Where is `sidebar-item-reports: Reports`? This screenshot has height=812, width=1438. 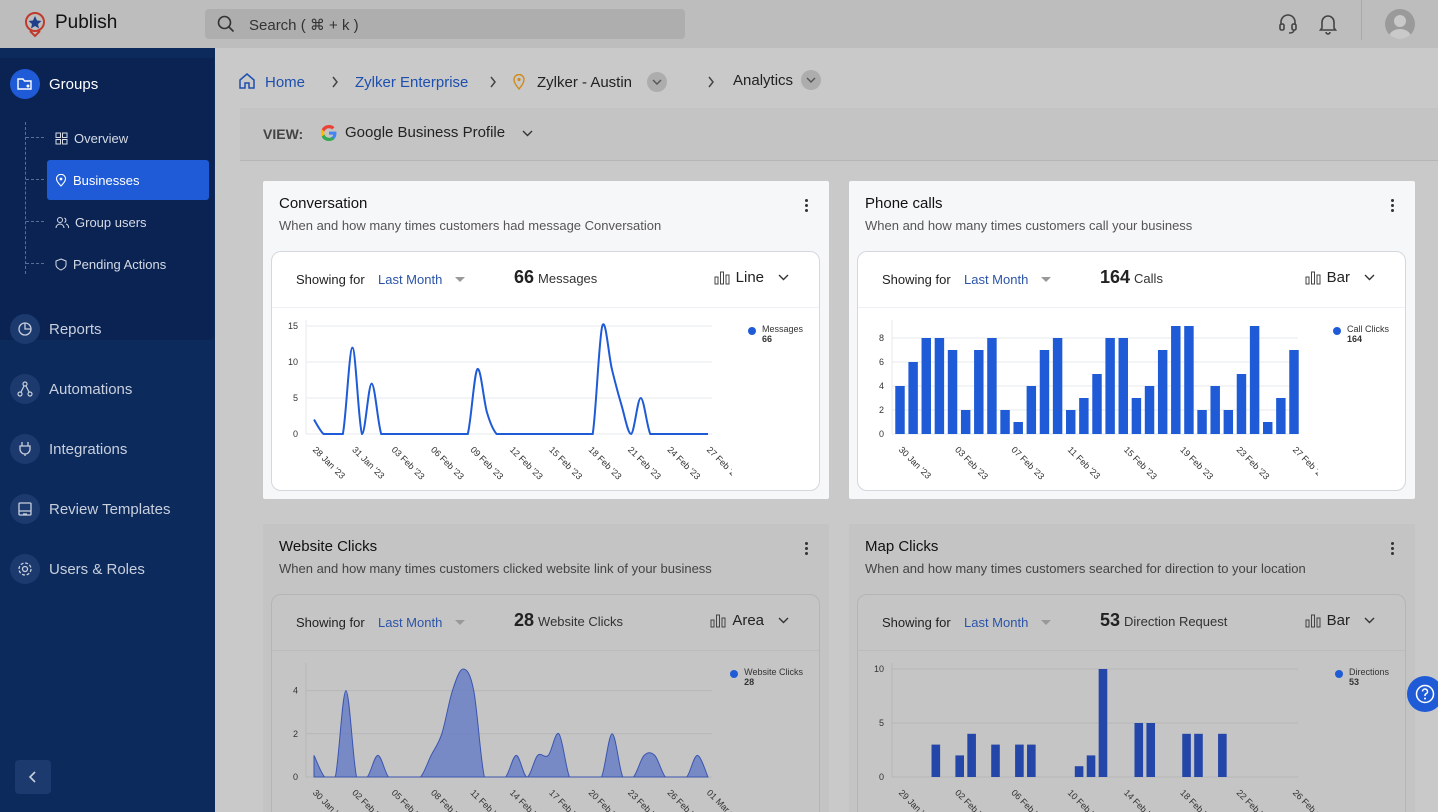 sidebar-item-reports: Reports is located at coordinates (56, 329).